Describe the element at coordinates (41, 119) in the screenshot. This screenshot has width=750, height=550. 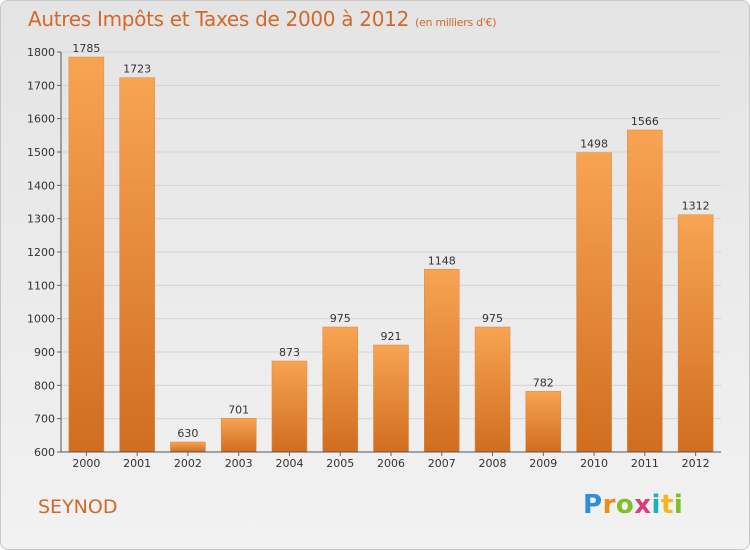
I see `y-tick-label: 1600` at that location.